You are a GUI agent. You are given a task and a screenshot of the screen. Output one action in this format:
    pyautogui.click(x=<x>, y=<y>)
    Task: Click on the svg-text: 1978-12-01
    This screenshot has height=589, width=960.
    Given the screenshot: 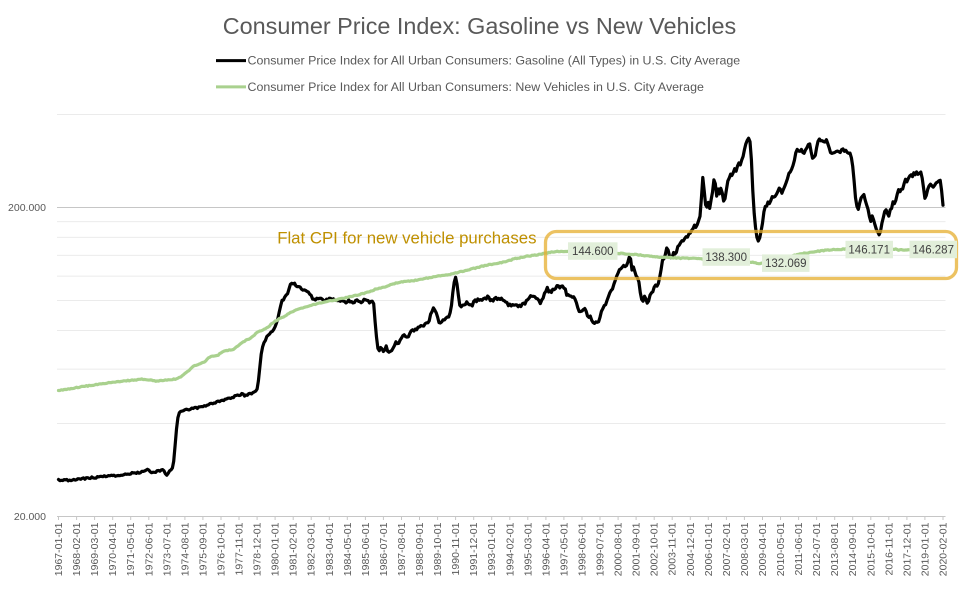 What is the action you would take?
    pyautogui.click(x=258, y=549)
    